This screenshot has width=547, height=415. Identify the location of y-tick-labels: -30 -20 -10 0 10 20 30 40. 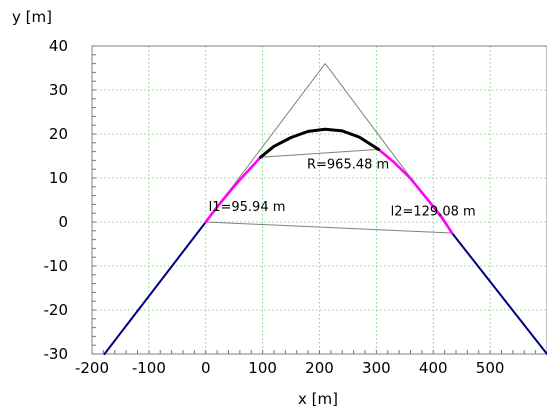
(56, 200).